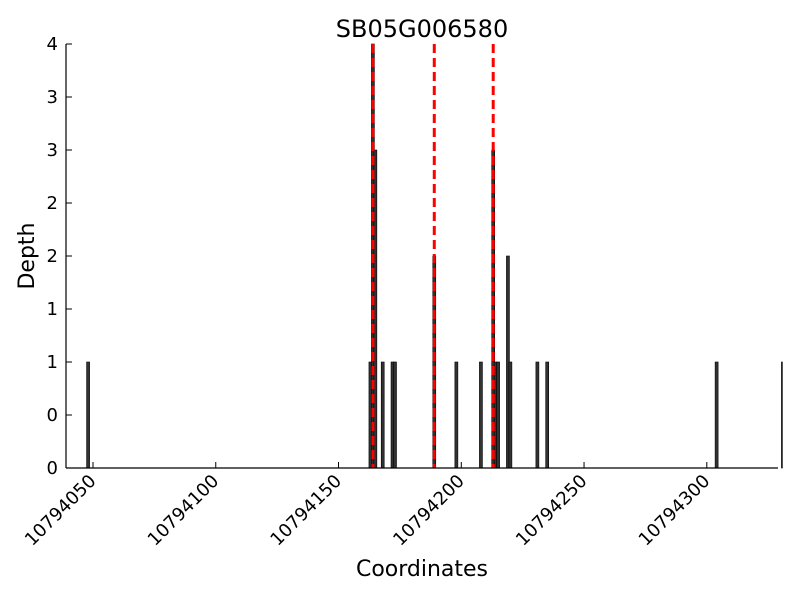 This screenshot has width=800, height=600. Describe the element at coordinates (552, 511) in the screenshot. I see `x-tick-label-4: 10794250` at that location.